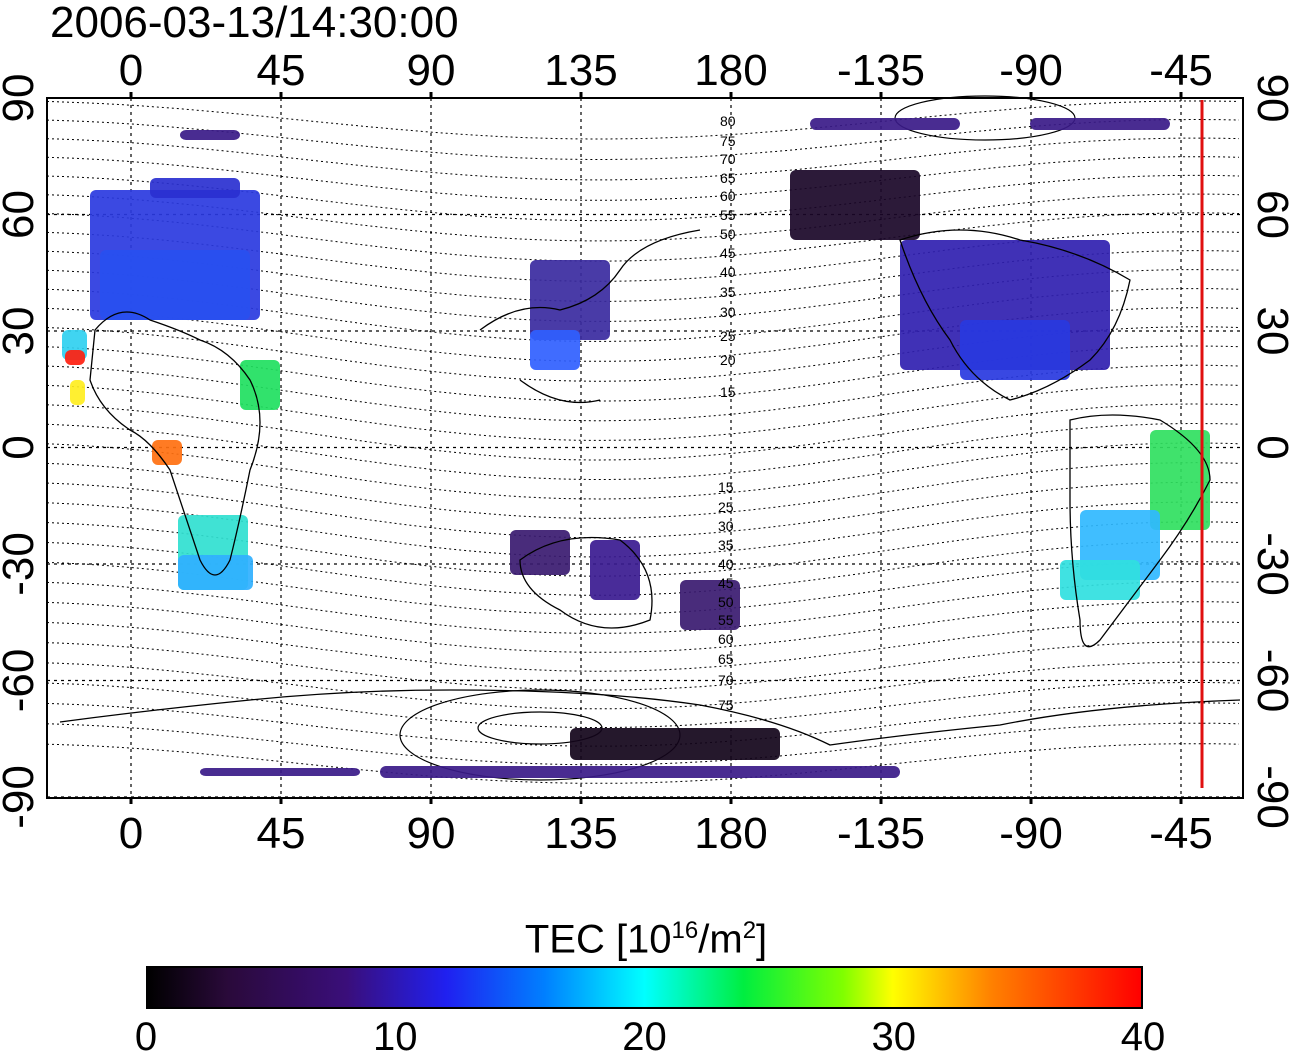 The height and width of the screenshot is (1059, 1292). I want to click on colorbar, so click(644, 987).